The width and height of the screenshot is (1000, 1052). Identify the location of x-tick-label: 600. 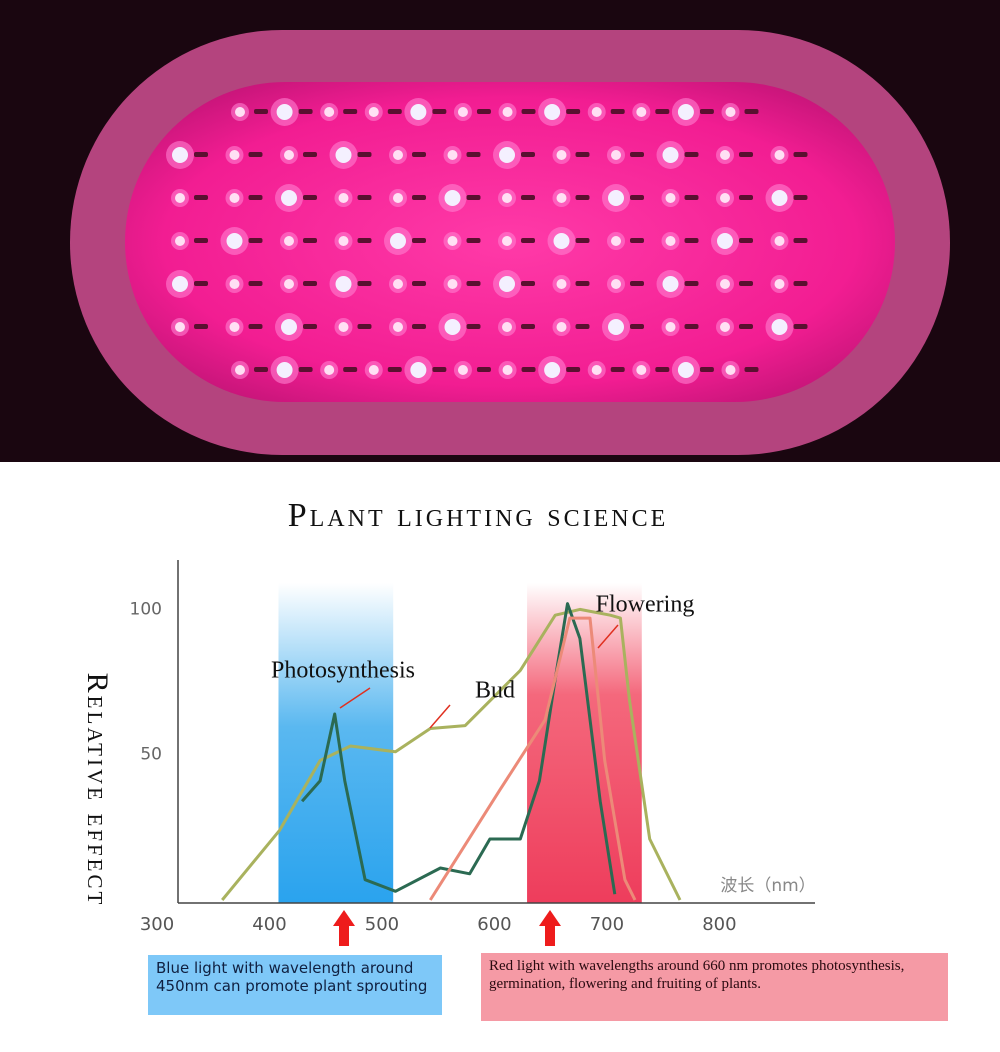
(494, 924).